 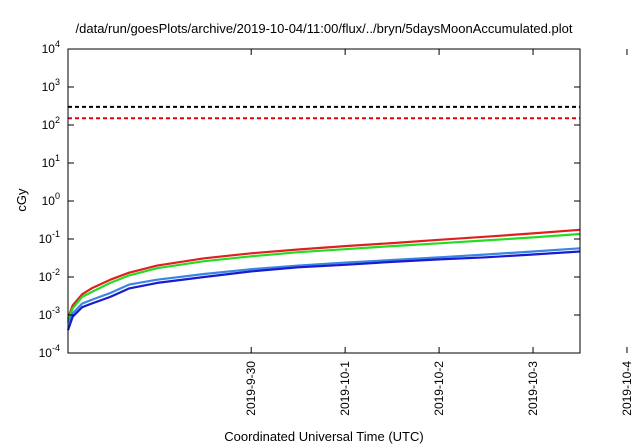 I want to click on y-axis-label: cGy, so click(x=21, y=200).